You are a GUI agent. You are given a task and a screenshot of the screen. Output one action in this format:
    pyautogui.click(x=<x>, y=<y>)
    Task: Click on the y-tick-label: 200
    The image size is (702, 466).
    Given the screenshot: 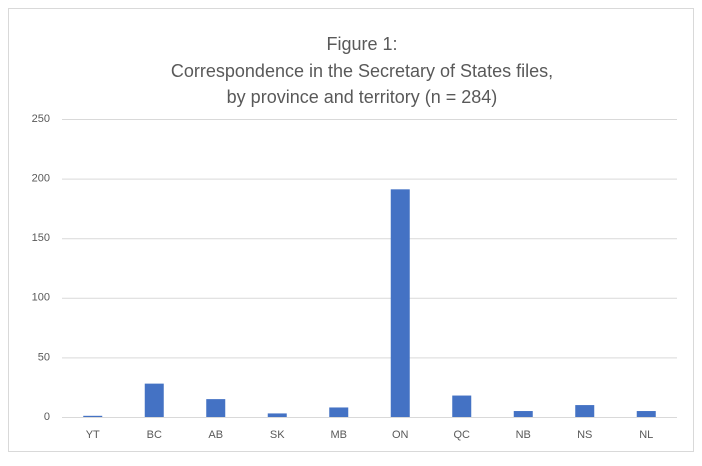 What is the action you would take?
    pyautogui.click(x=41, y=179)
    